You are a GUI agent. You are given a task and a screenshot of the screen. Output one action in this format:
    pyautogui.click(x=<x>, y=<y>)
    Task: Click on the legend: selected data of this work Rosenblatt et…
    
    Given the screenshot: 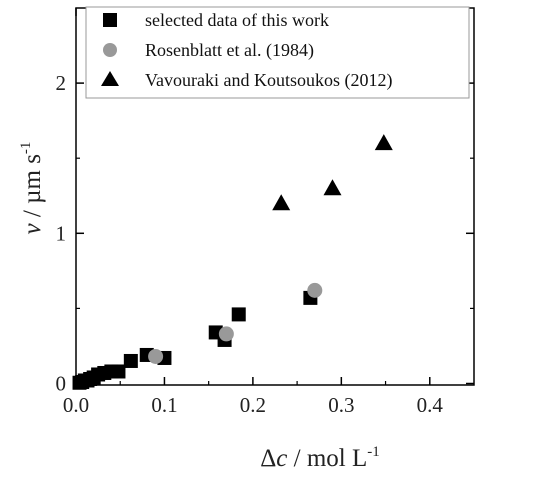 What is the action you would take?
    pyautogui.click(x=277, y=52)
    